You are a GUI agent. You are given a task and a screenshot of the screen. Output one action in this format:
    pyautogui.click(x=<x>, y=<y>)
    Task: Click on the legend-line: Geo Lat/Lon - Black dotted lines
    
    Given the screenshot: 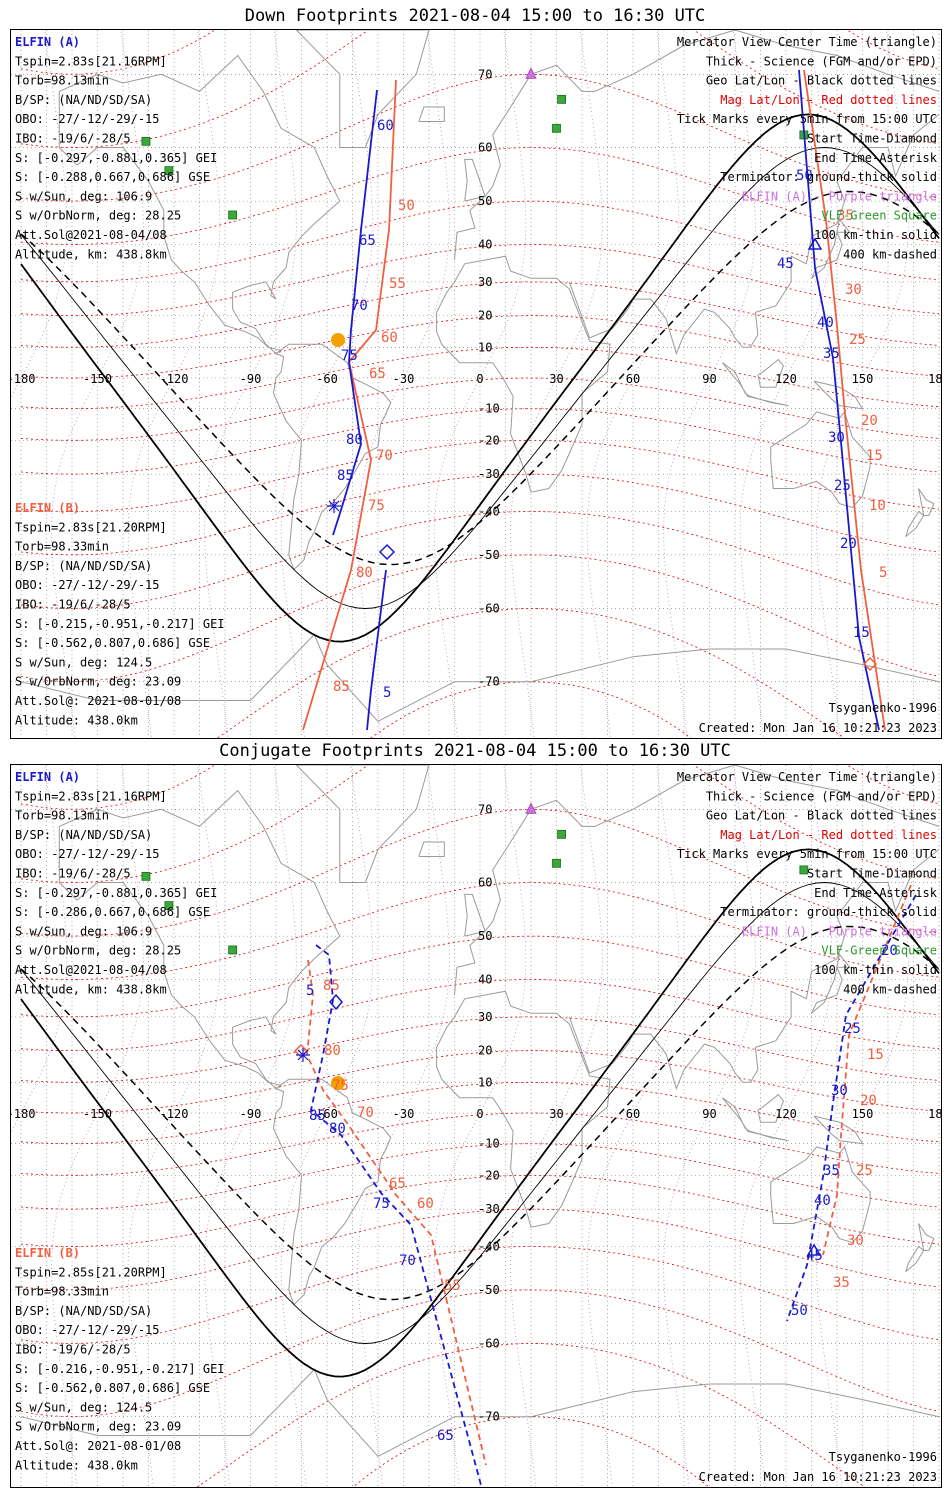 What is the action you would take?
    pyautogui.click(x=821, y=81)
    